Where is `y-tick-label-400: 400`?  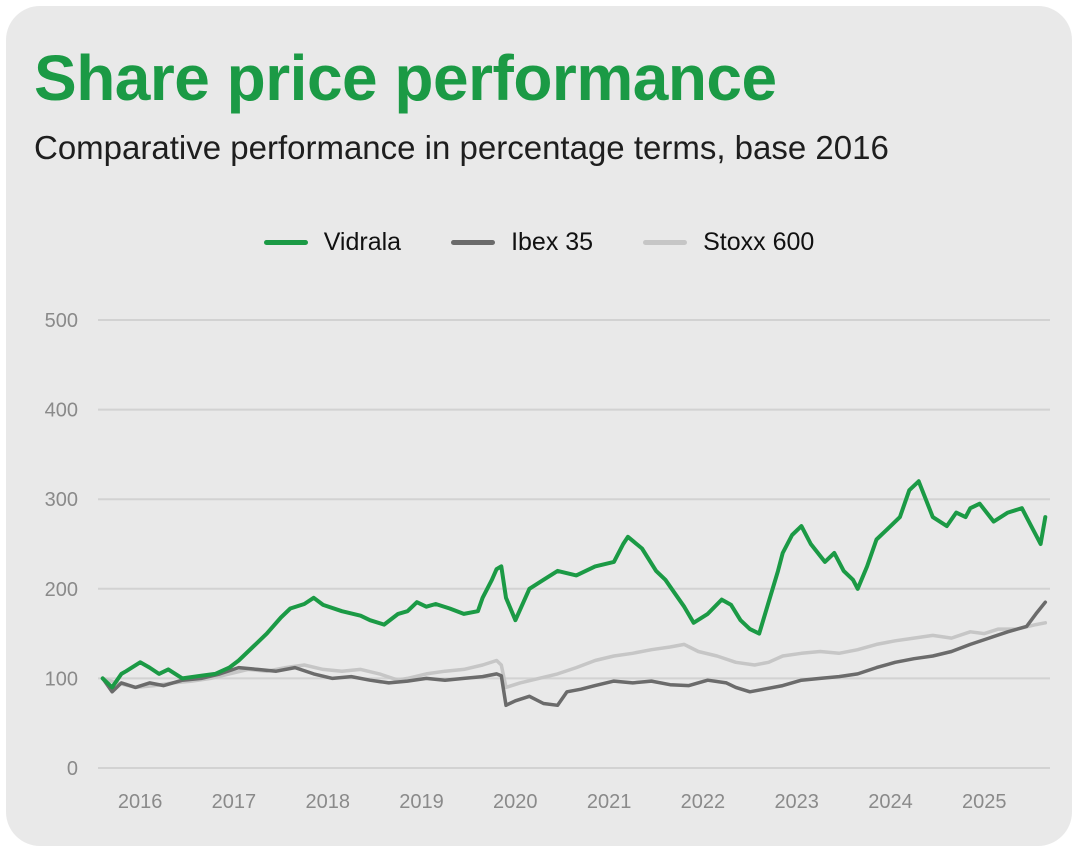 y-tick-label-400: 400 is located at coordinates (61, 411).